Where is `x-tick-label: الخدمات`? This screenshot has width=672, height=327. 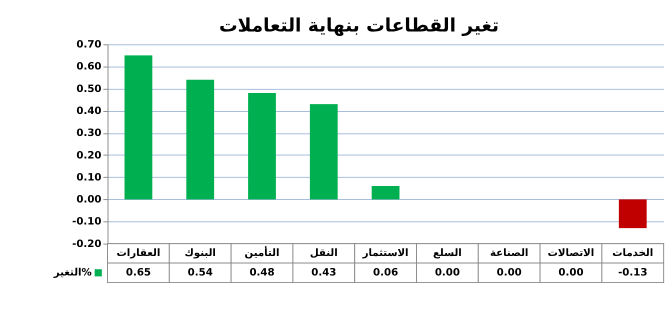 x-tick-label: الخدمات is located at coordinates (633, 254).